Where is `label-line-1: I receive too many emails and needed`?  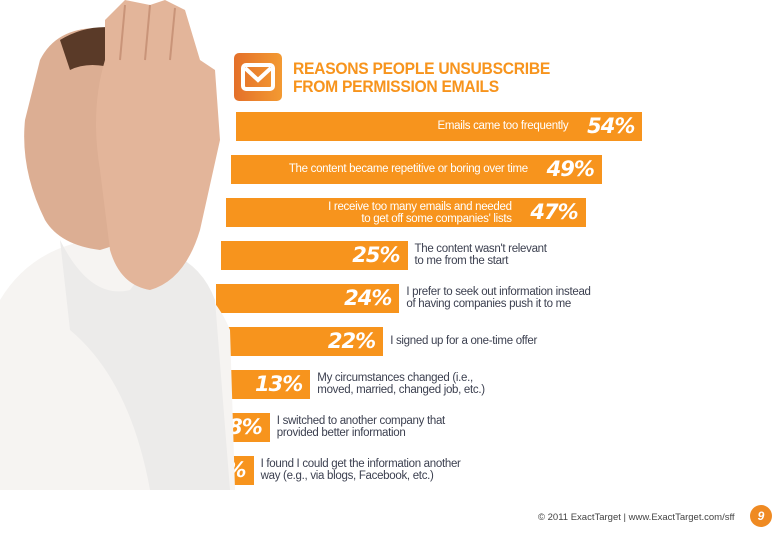
label-line-1: I receive too many emails and needed is located at coordinates (420, 207).